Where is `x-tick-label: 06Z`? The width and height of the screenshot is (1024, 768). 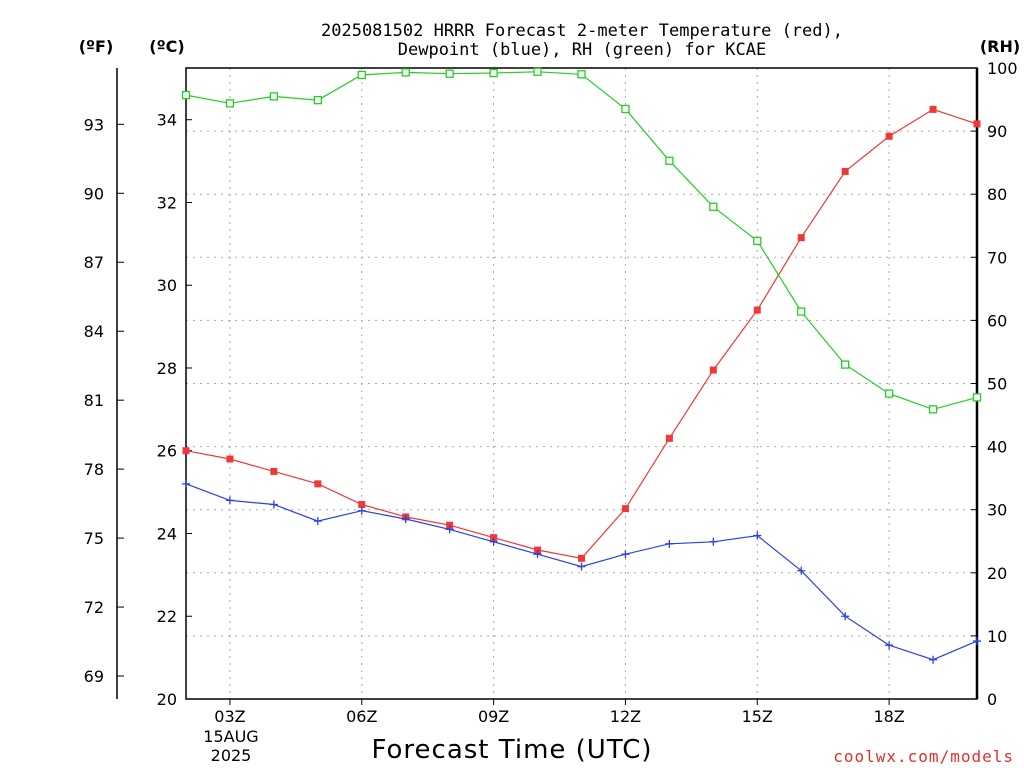 x-tick-label: 06Z is located at coordinates (361, 716).